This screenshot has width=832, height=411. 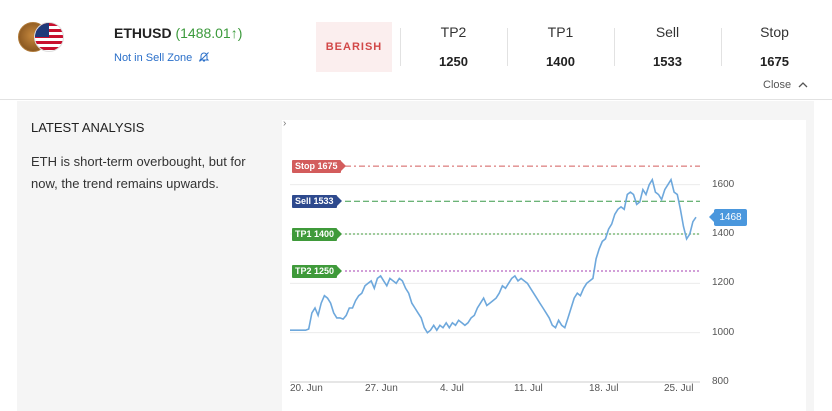 I want to click on close-label: Close, so click(x=777, y=85).